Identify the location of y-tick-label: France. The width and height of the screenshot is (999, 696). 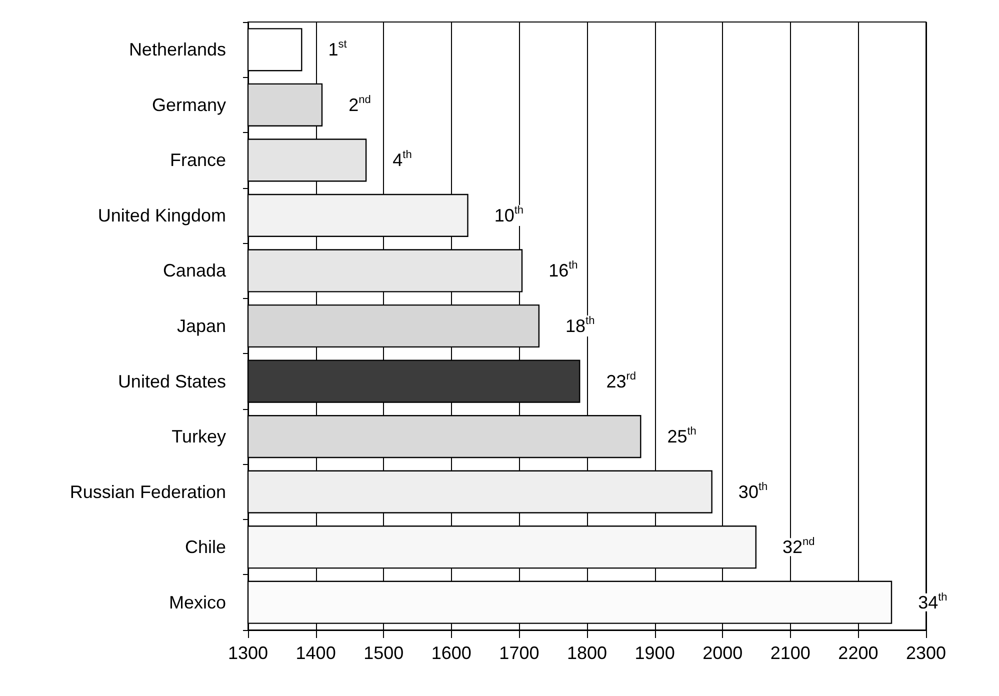
(198, 160).